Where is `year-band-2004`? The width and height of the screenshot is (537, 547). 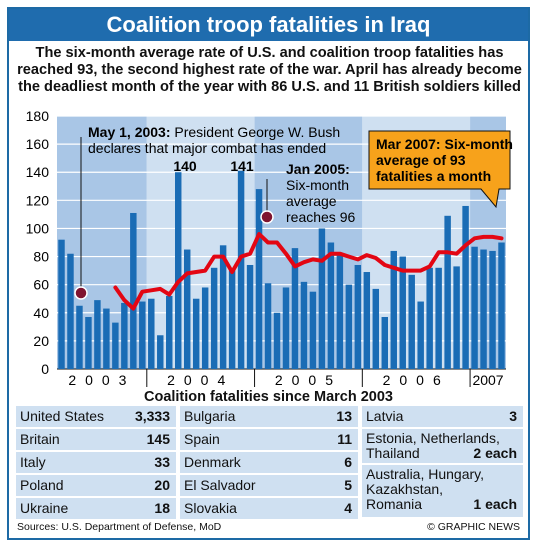 year-band-2004 is located at coordinates (200, 242).